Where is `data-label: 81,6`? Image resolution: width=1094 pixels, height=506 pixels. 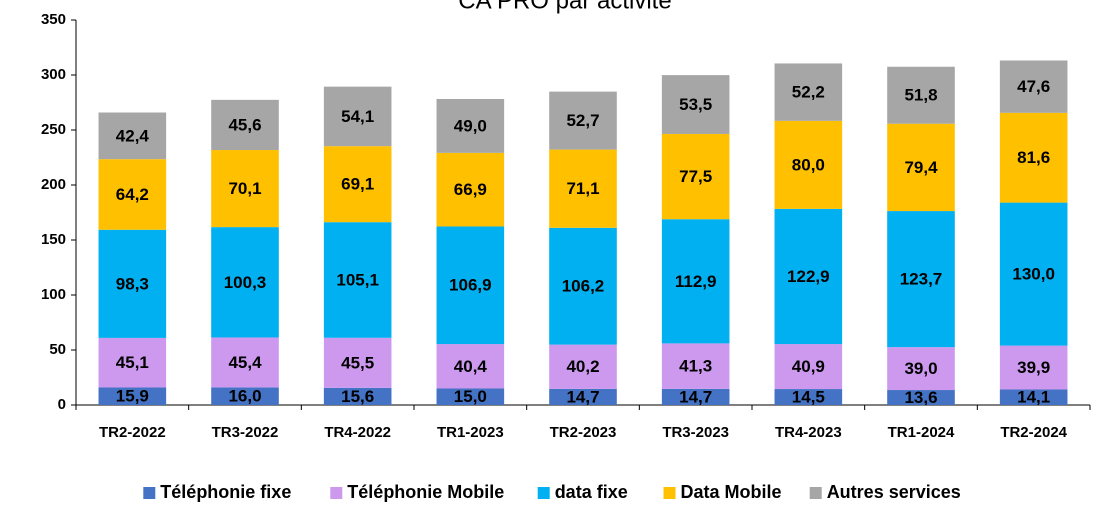
data-label: 81,6 is located at coordinates (1033, 157).